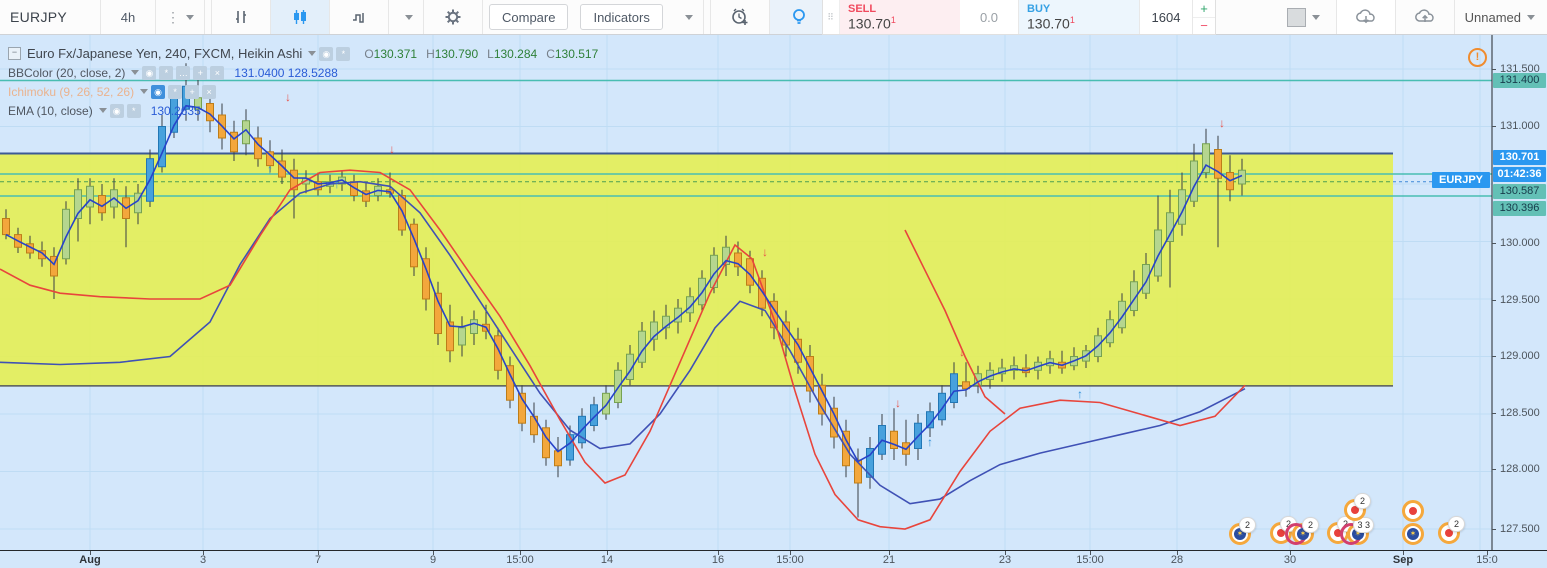 The image size is (1547, 568). Describe the element at coordinates (1499, 17) in the screenshot. I see `layout-name-button: Unnamed` at that location.